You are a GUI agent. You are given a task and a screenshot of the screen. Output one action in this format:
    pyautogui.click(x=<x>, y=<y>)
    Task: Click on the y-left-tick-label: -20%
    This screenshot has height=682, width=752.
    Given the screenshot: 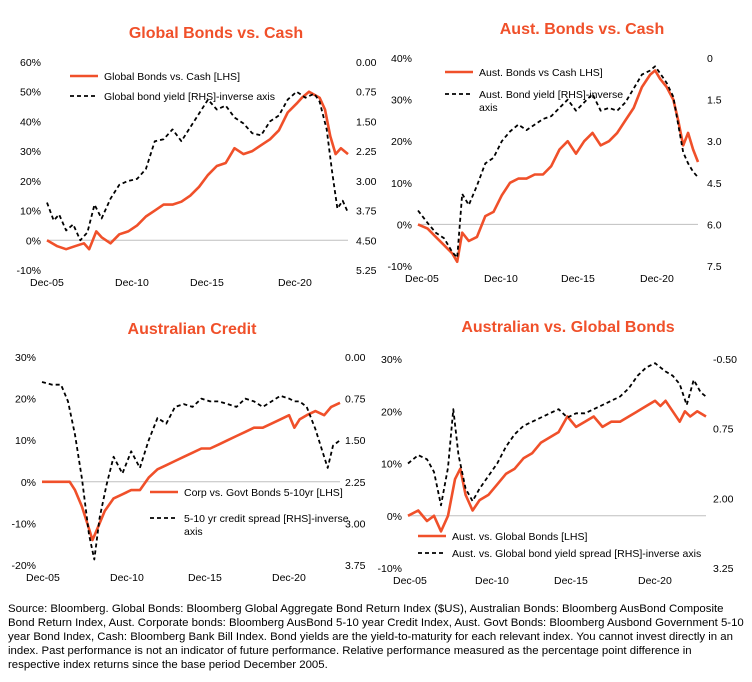 What is the action you would take?
    pyautogui.click(x=23, y=566)
    